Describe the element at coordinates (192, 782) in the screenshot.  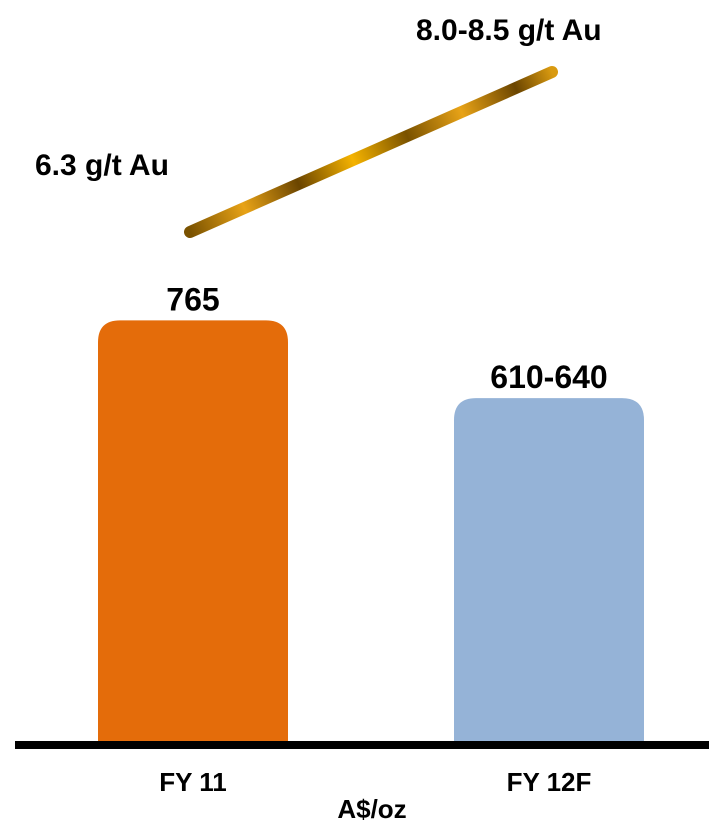
I see `category-label-fy11: FY 11` at that location.